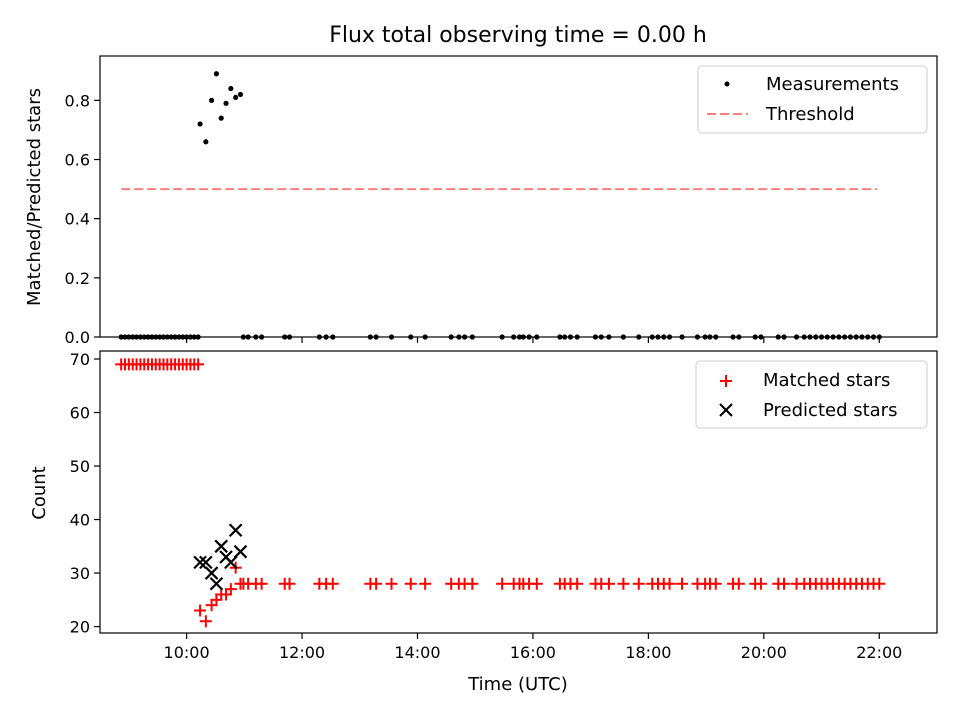  Describe the element at coordinates (726, 410) in the screenshot. I see `legend-predicted-marker` at that location.